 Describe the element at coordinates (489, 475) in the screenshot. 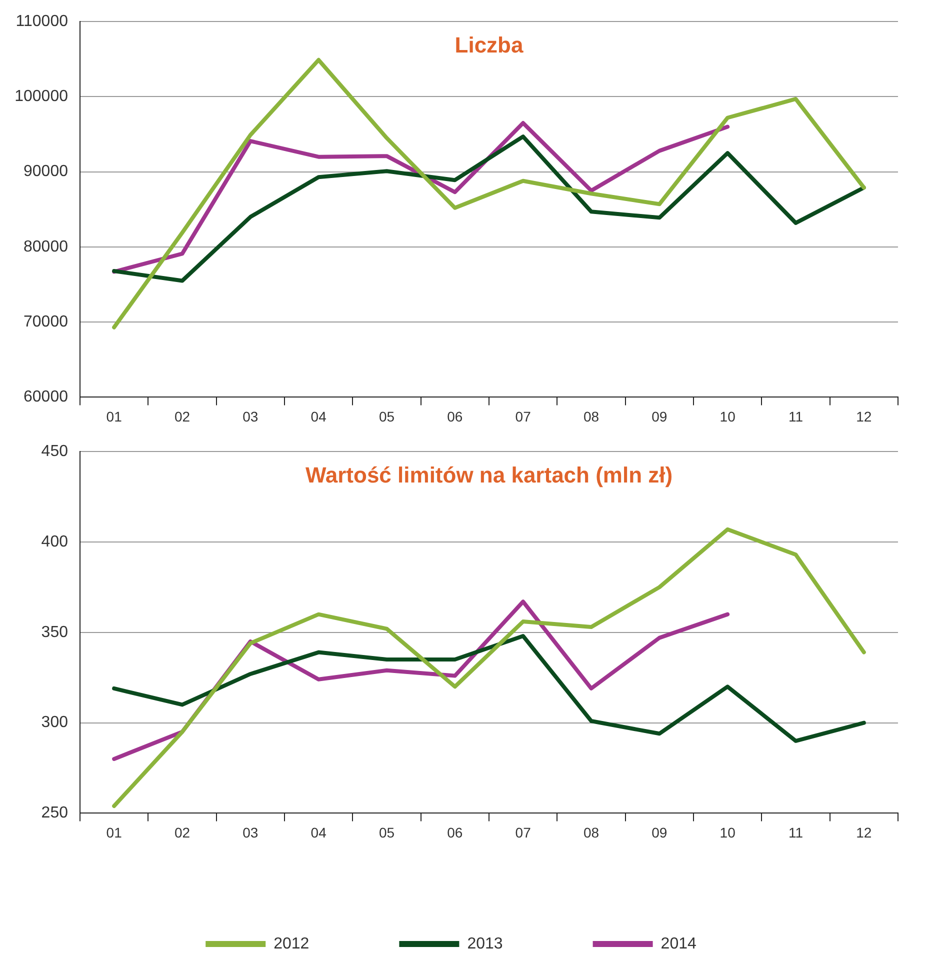

I see `text: Wartość limitów na kartach (mln zł)` at that location.